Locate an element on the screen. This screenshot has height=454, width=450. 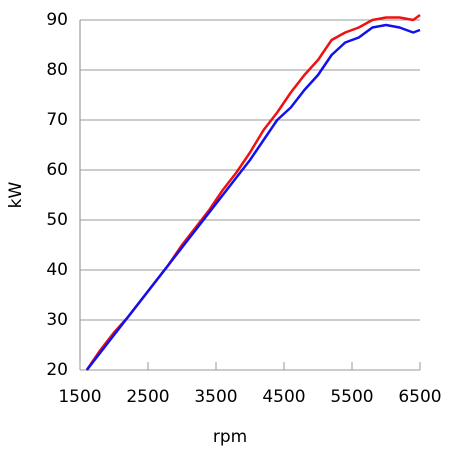
y-tick-label: 30 is located at coordinates (57, 320).